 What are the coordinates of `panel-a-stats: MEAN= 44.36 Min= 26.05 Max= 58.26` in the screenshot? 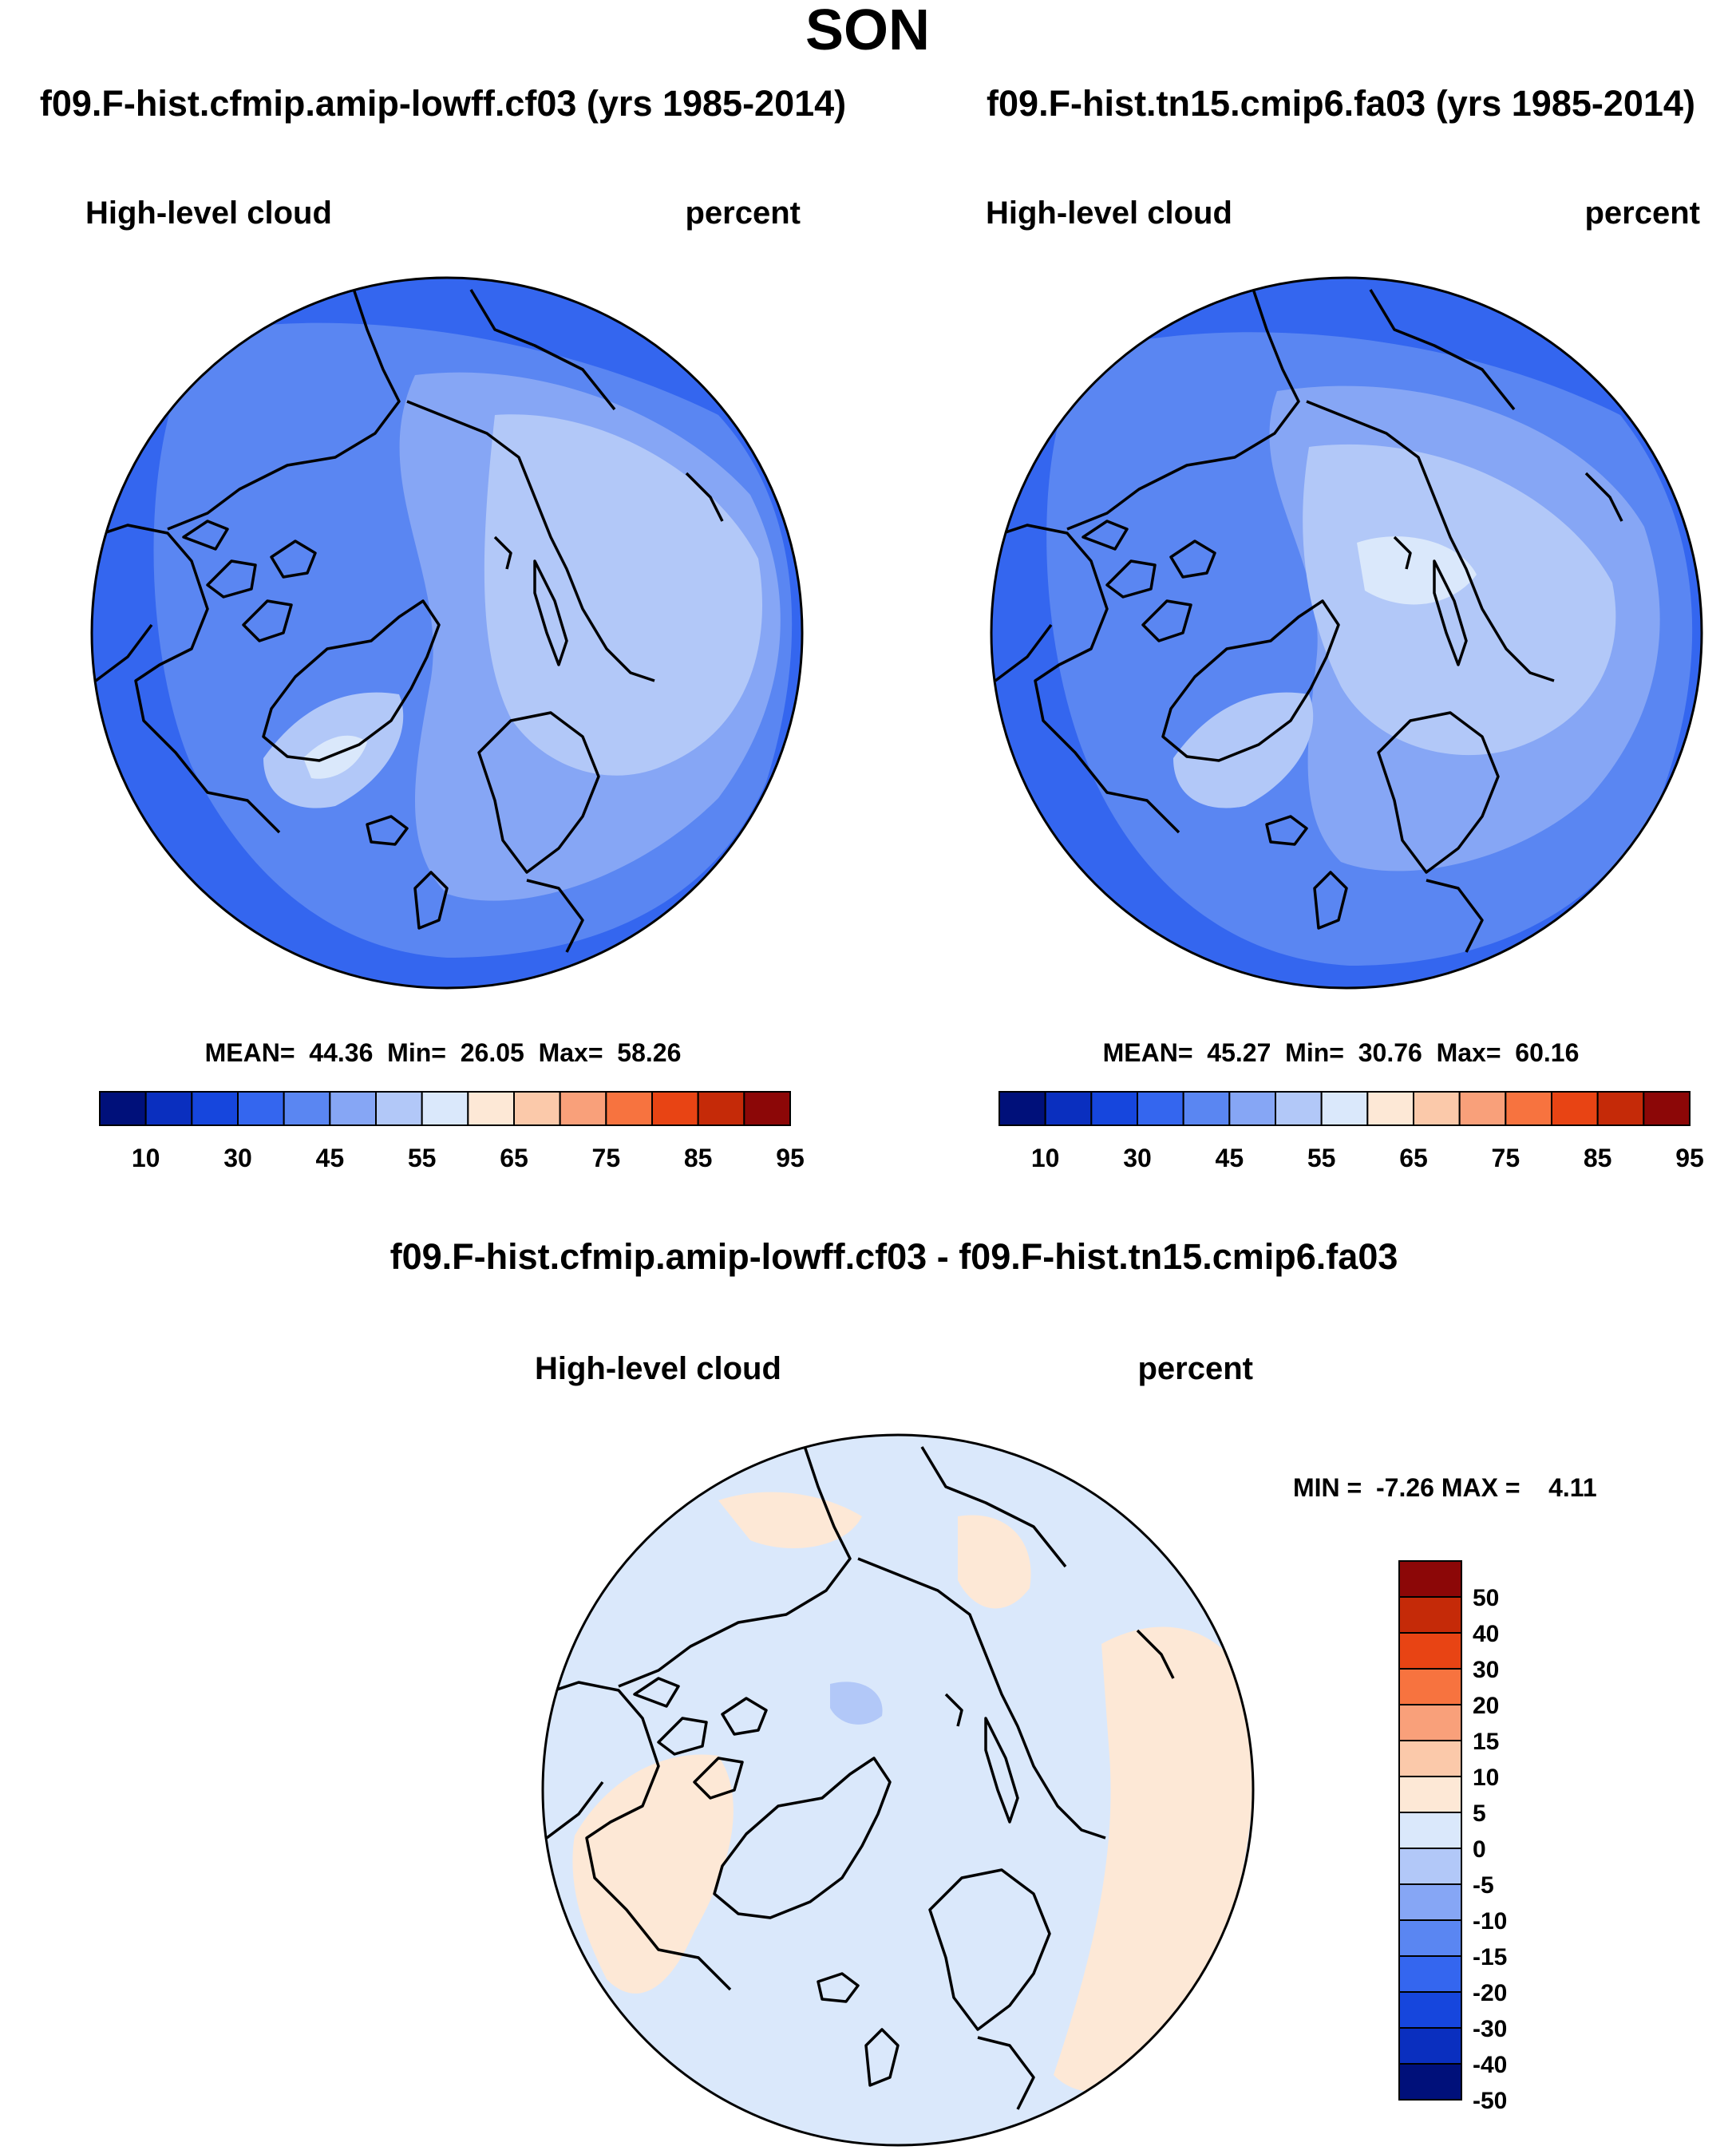 It's located at (443, 1052).